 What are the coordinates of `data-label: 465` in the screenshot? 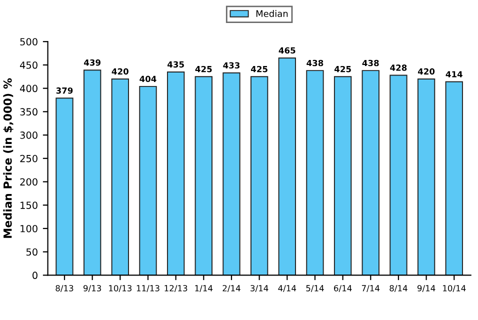 It's located at (287, 50).